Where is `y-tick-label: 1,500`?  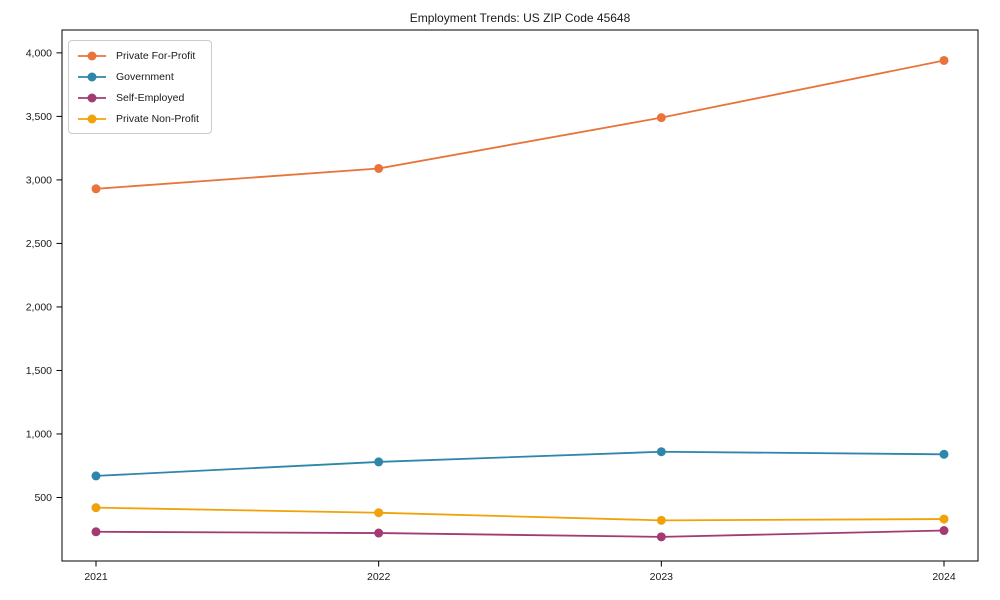 y-tick-label: 1,500 is located at coordinates (39, 371).